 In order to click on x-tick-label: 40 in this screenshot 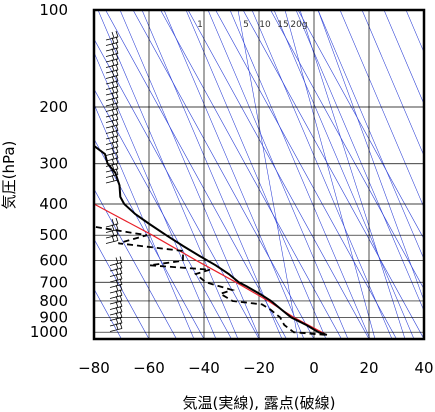, I will do `click(423, 368)`.